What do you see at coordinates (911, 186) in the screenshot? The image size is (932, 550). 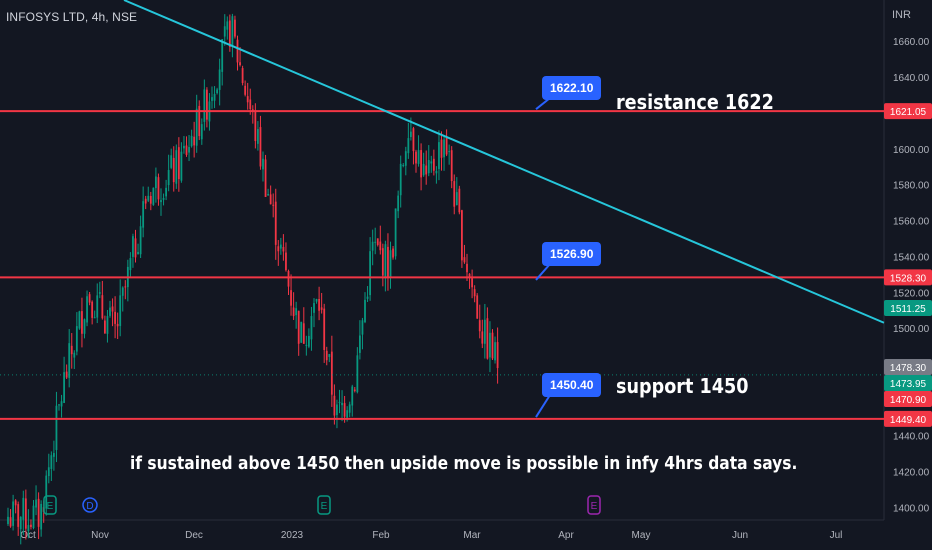 I see `y-tick-label: 1580.00` at bounding box center [911, 186].